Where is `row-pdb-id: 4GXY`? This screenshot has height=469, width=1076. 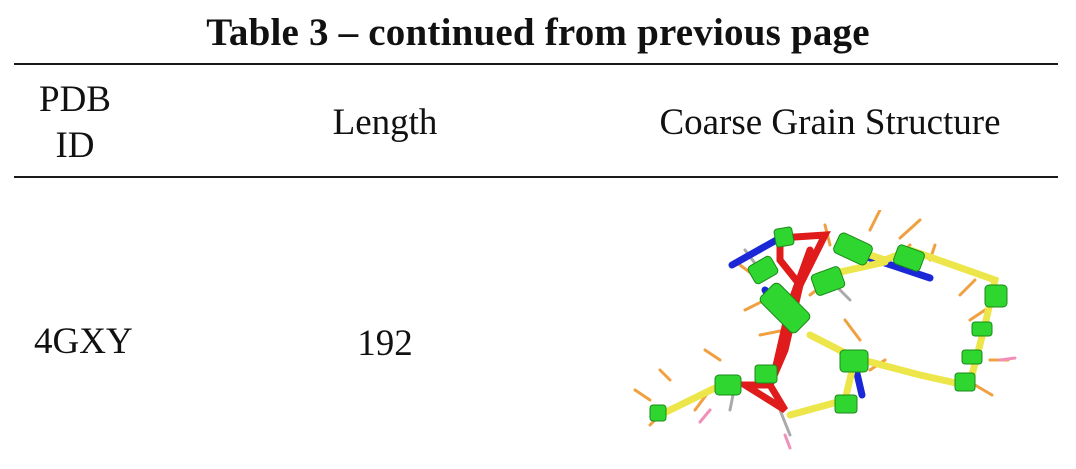
row-pdb-id: 4GXY is located at coordinates (83, 341).